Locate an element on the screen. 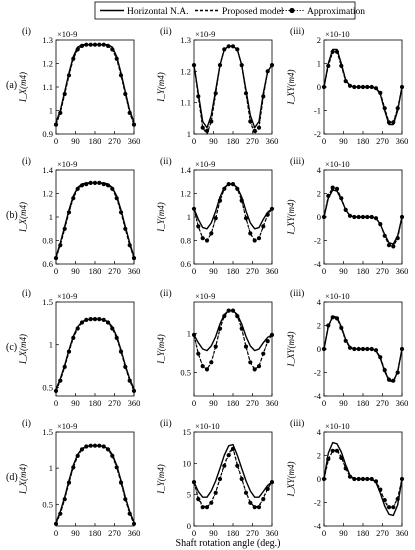 Image resolution: width=415 pixels, height=550 pixels. series-line-approximation is located at coordinates (233, 478).